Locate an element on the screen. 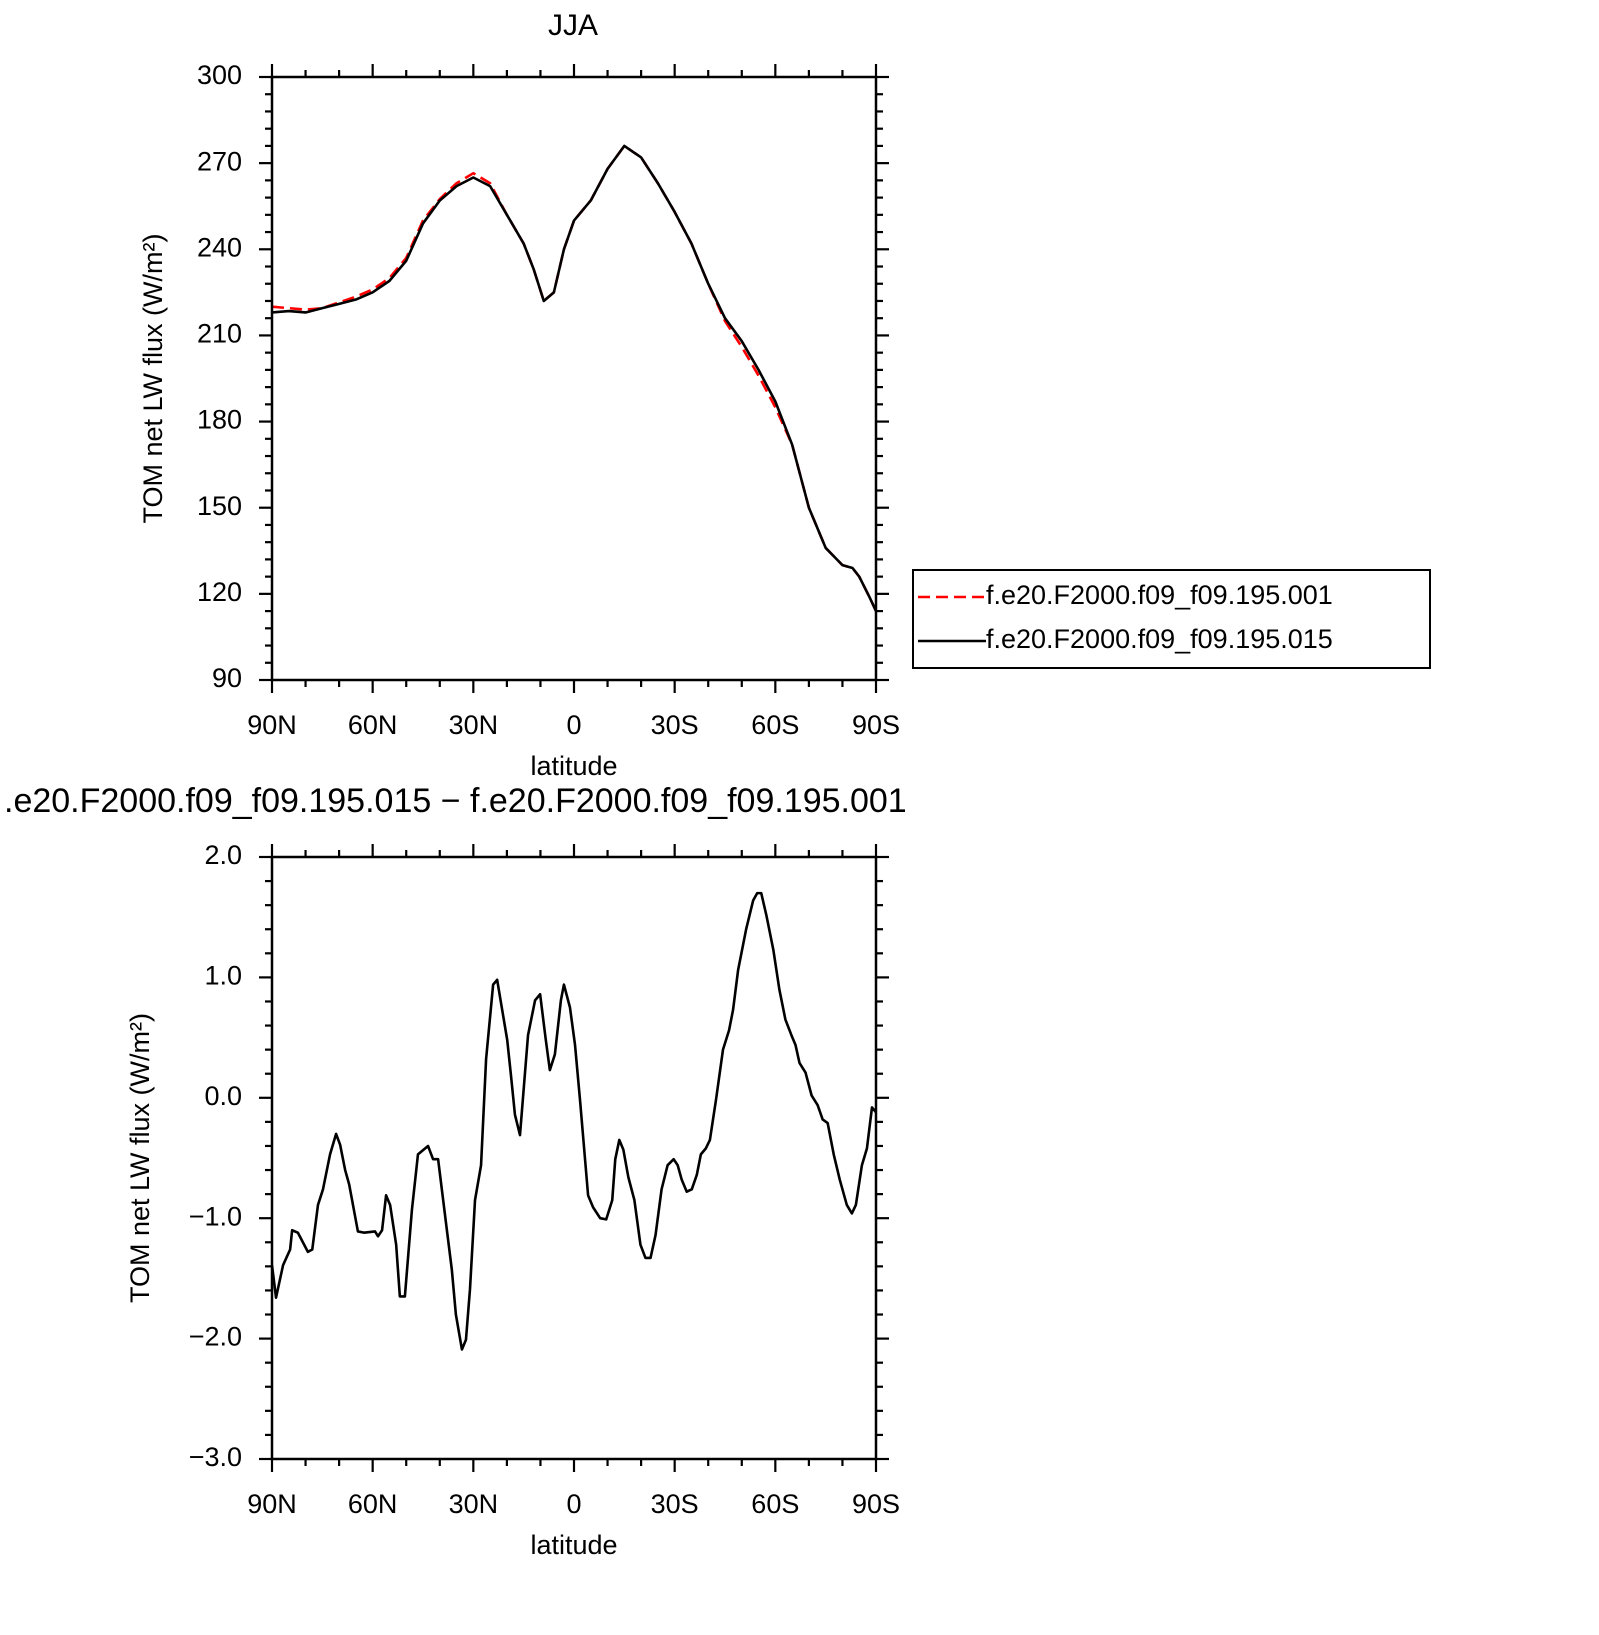 The height and width of the screenshot is (1635, 1599). y-tick-label: 2.0 is located at coordinates (223, 855).